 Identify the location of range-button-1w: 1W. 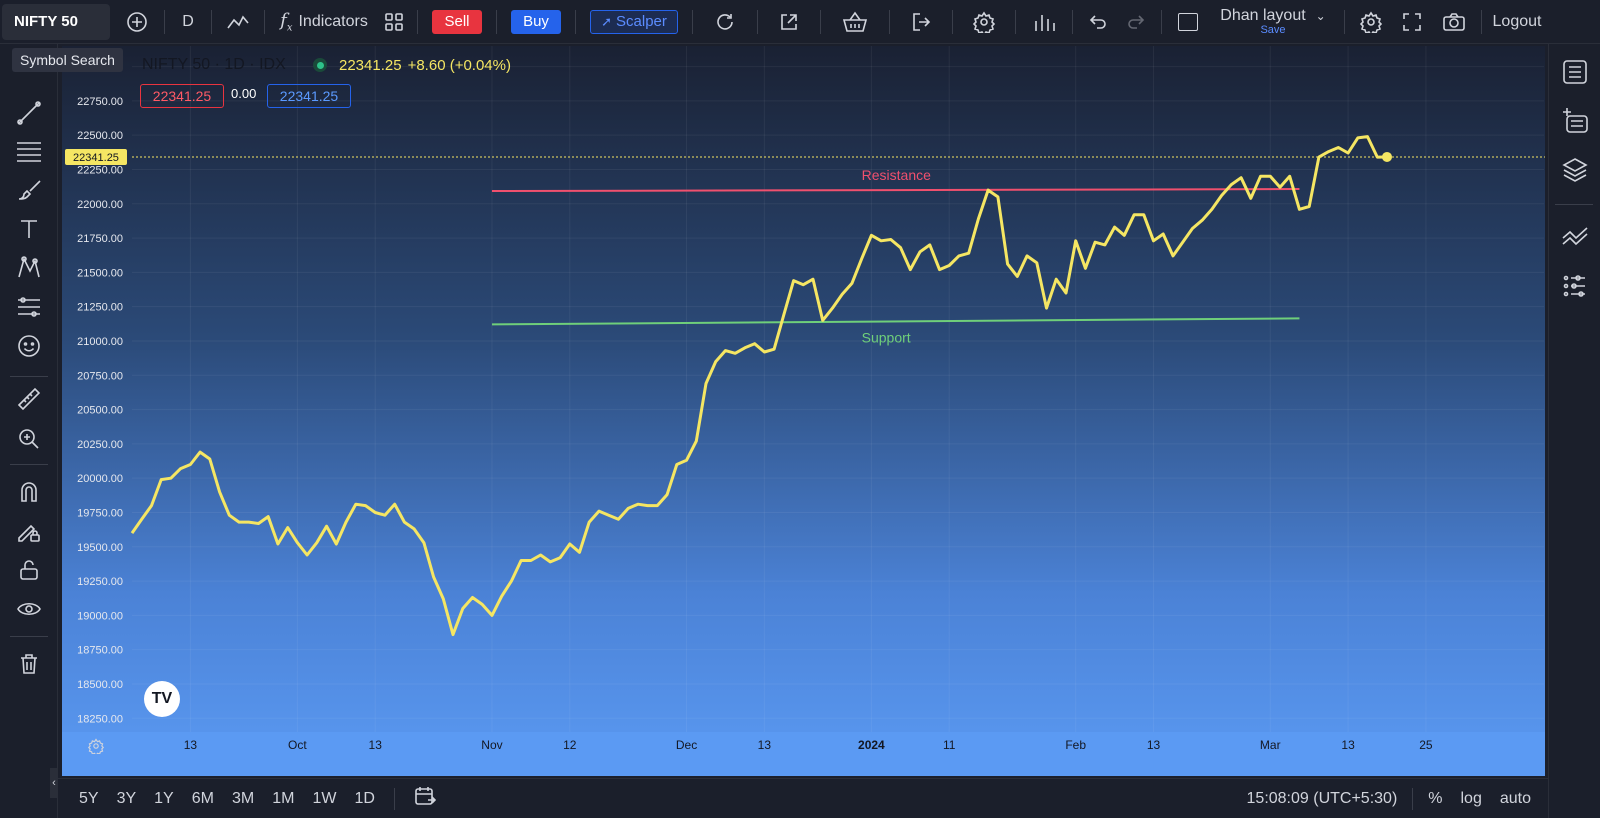
(324, 798).